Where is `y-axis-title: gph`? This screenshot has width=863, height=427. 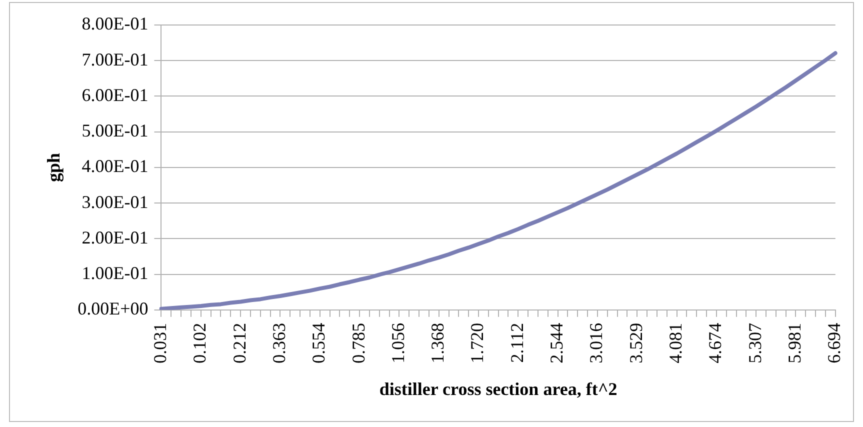 y-axis-title: gph is located at coordinates (53, 167).